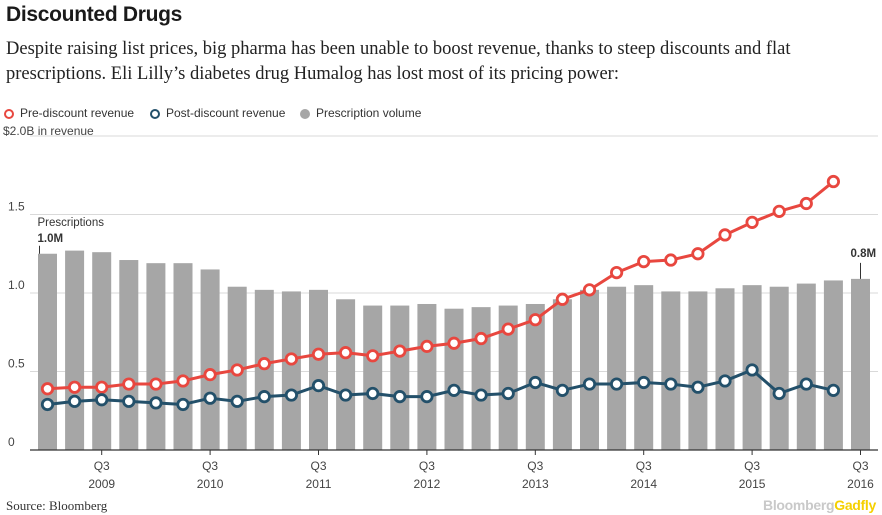 This screenshot has width=882, height=515. What do you see at coordinates (535, 484) in the screenshot?
I see `x-tick-year: 2013` at bounding box center [535, 484].